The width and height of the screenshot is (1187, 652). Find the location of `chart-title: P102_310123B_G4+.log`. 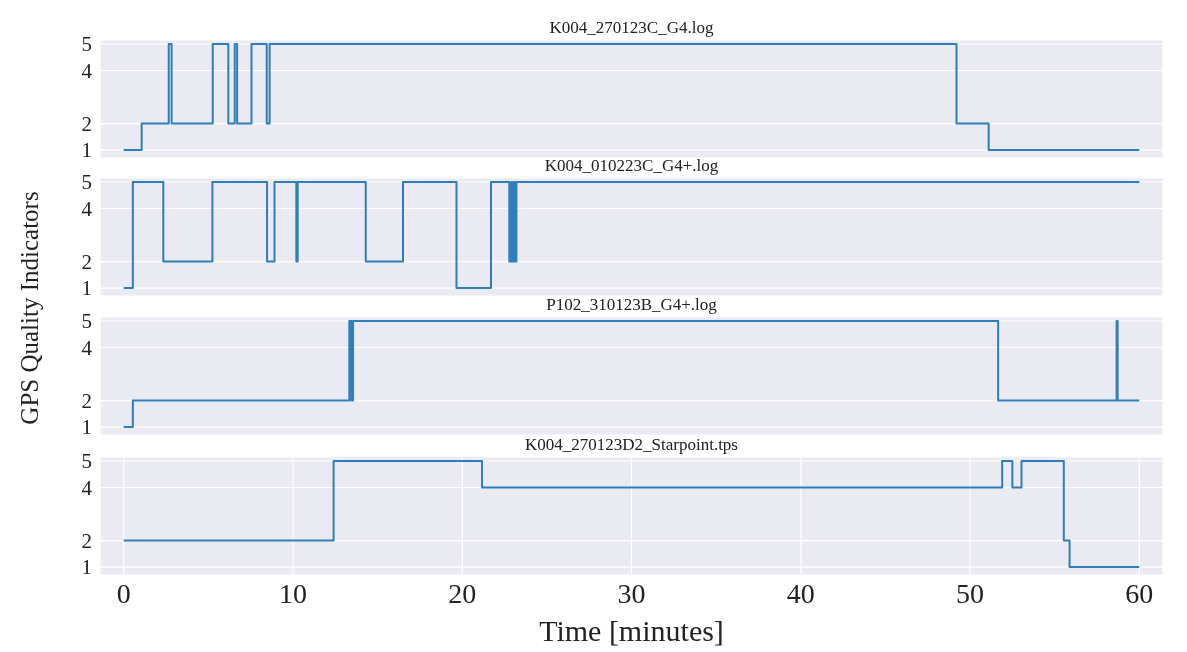

chart-title: P102_310123B_G4+.log is located at coordinates (631, 305).